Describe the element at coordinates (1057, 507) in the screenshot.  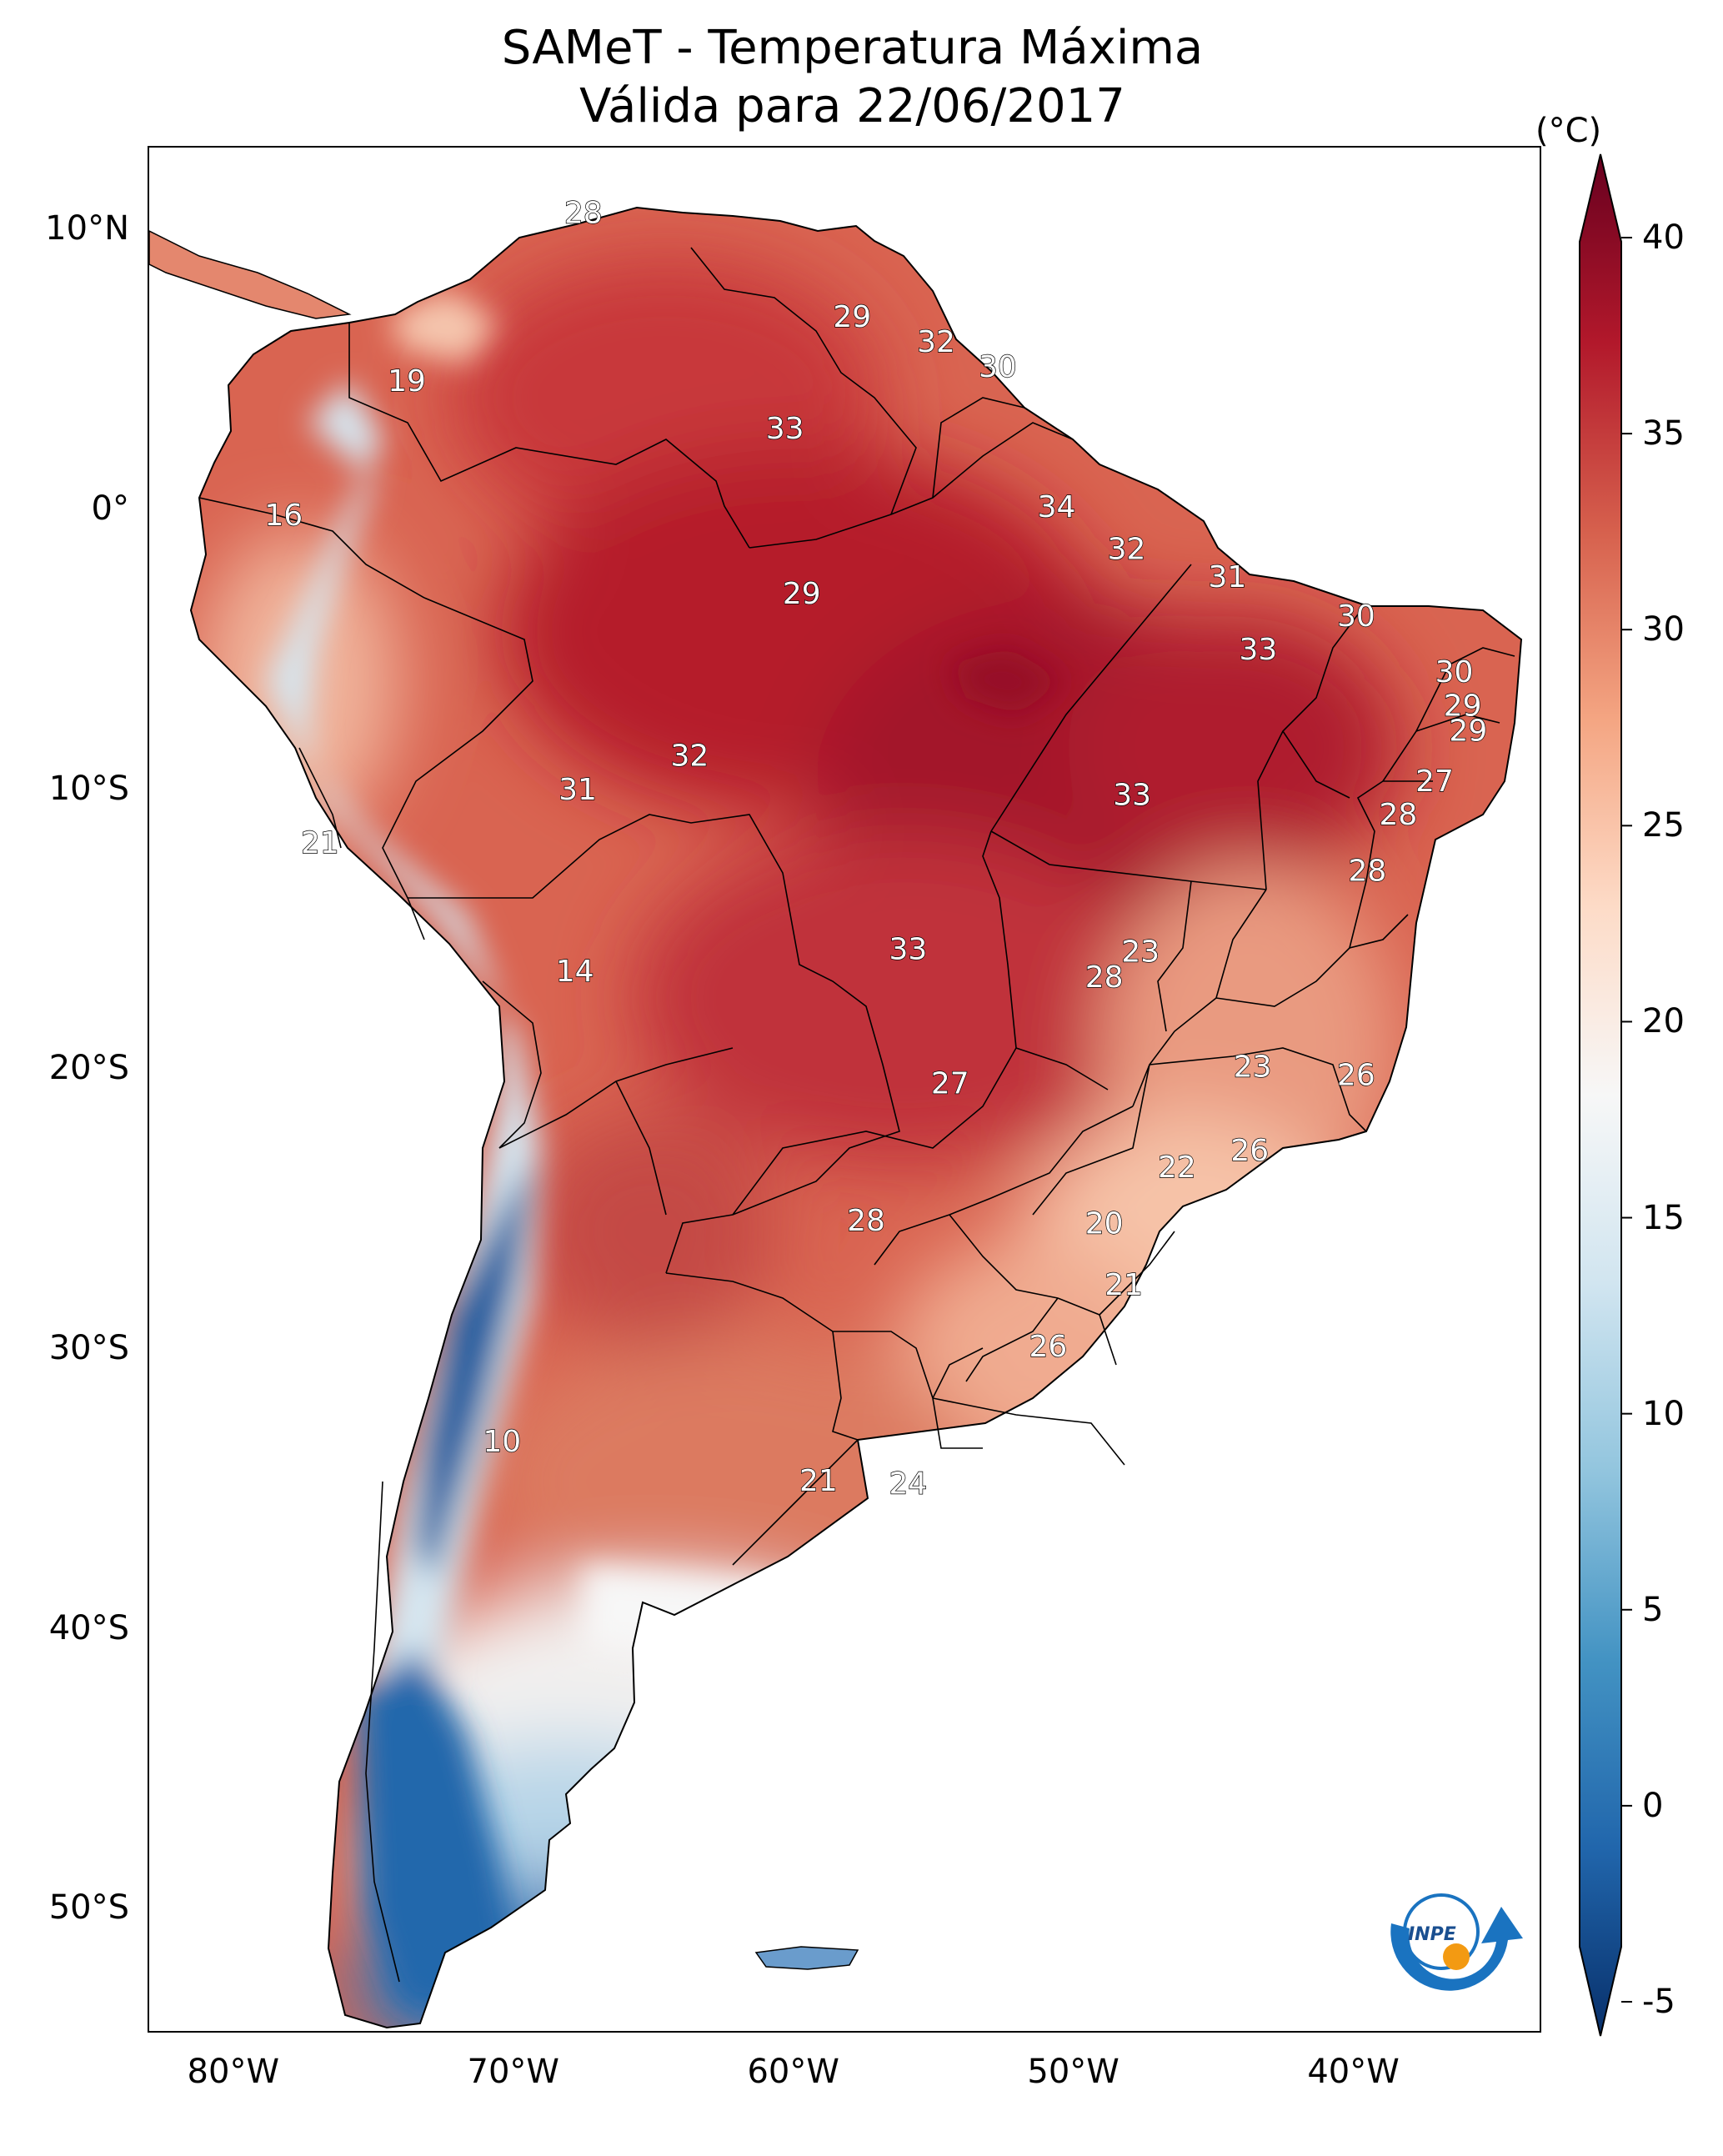
I see `contour-label: 34` at that location.